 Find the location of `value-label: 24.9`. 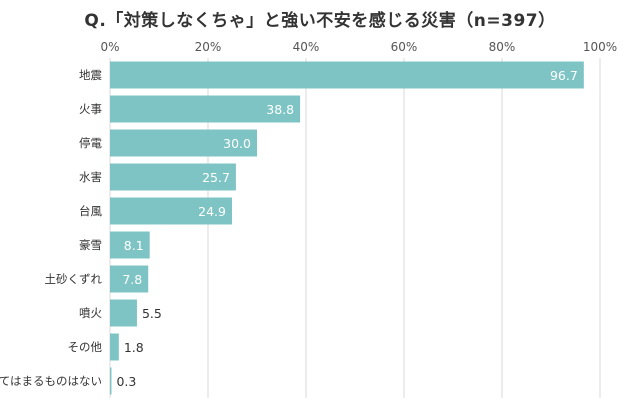

value-label: 24.9 is located at coordinates (212, 211).